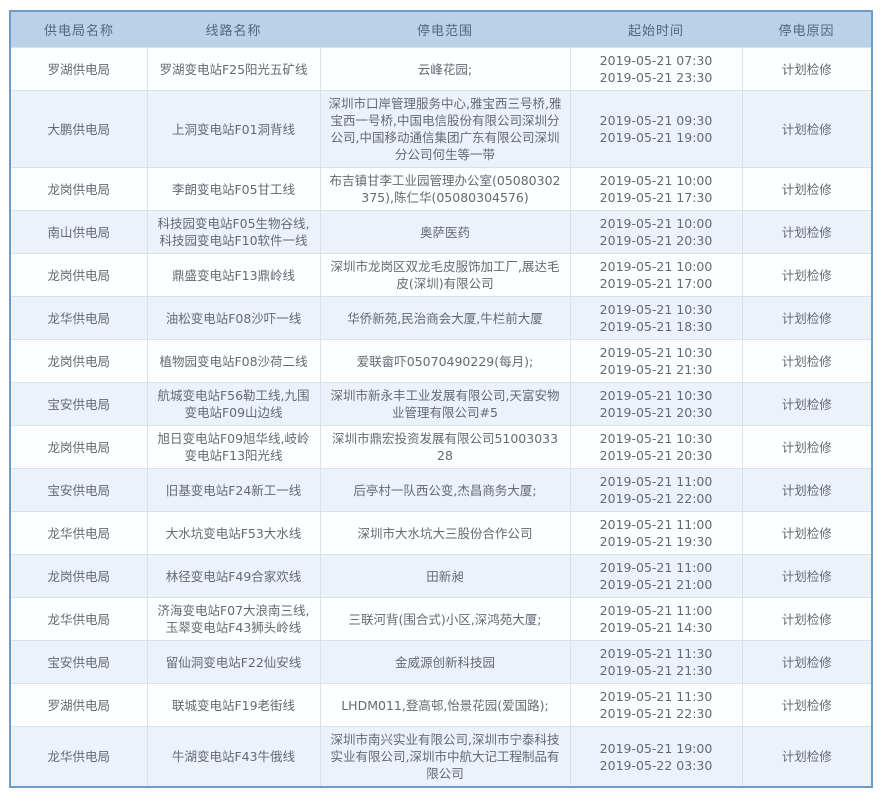 Image resolution: width=880 pixels, height=794 pixels. What do you see at coordinates (656, 498) in the screenshot?
I see `time-end: 2019-05-21 22:00` at bounding box center [656, 498].